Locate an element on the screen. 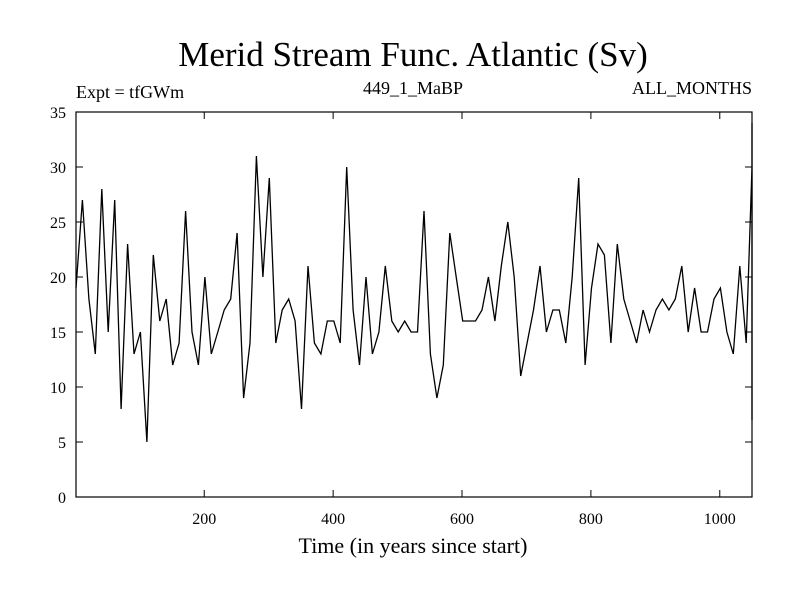  months-label: ALL_MONTHS is located at coordinates (692, 88).